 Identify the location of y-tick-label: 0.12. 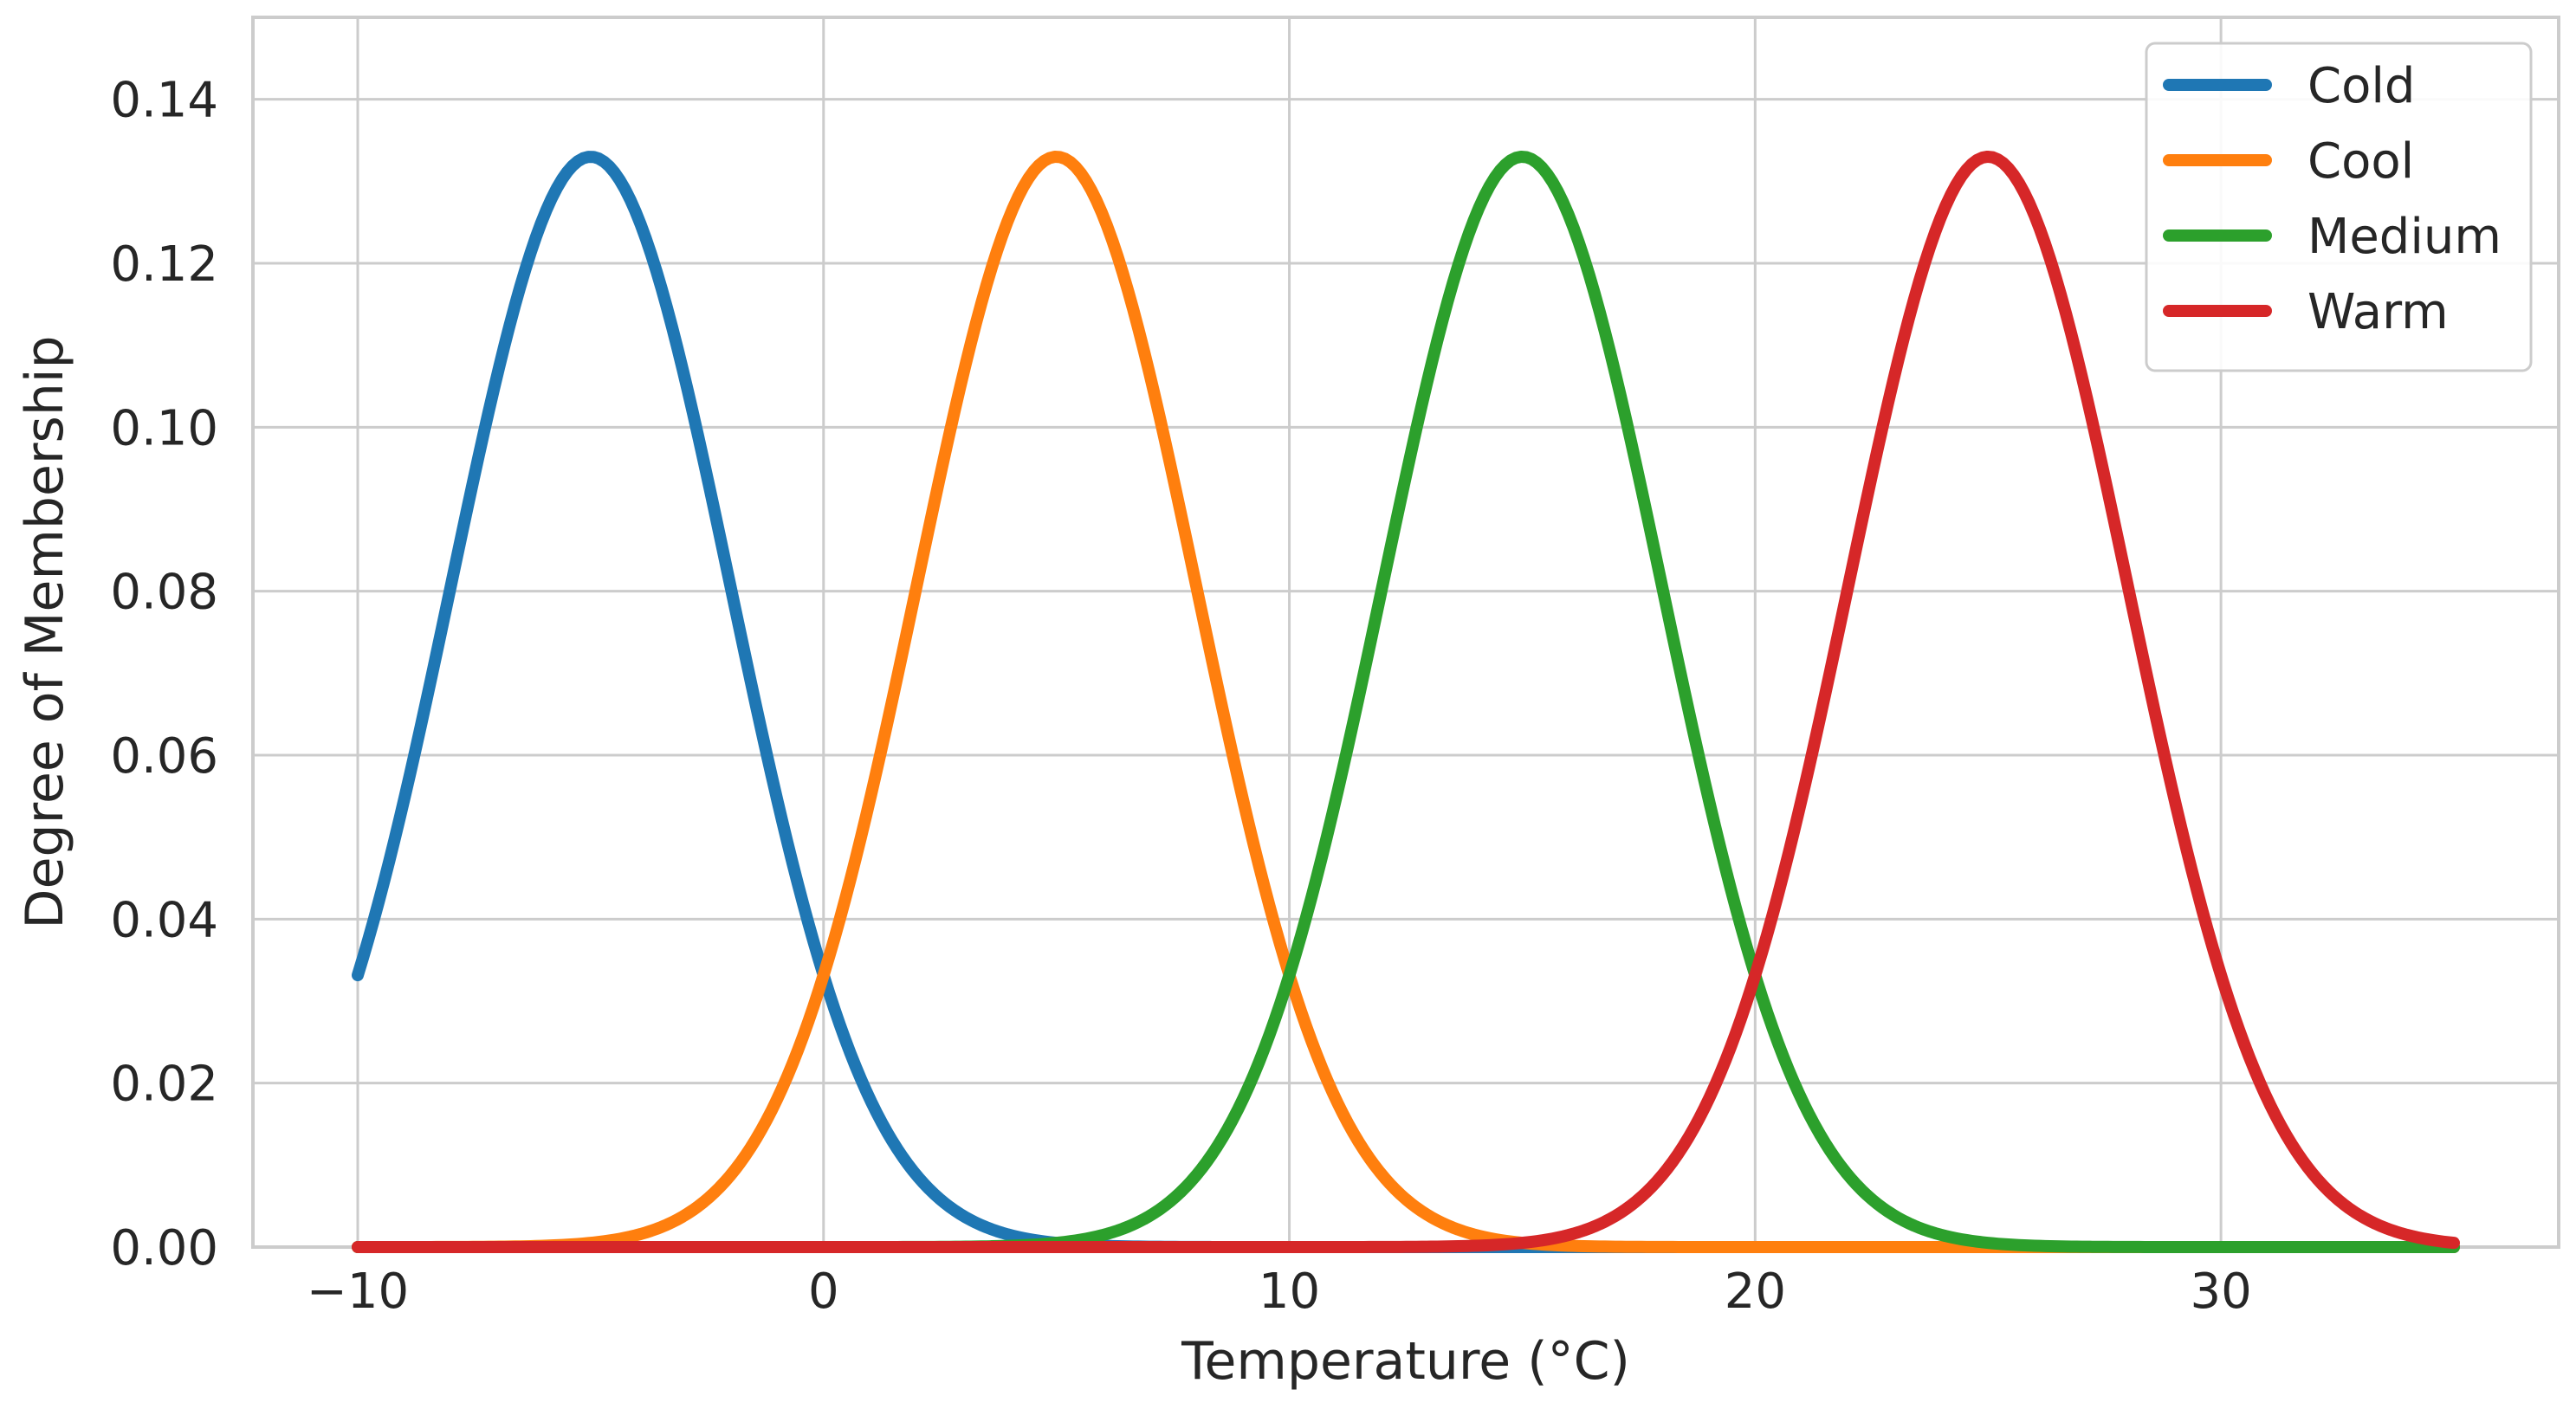
(164, 265).